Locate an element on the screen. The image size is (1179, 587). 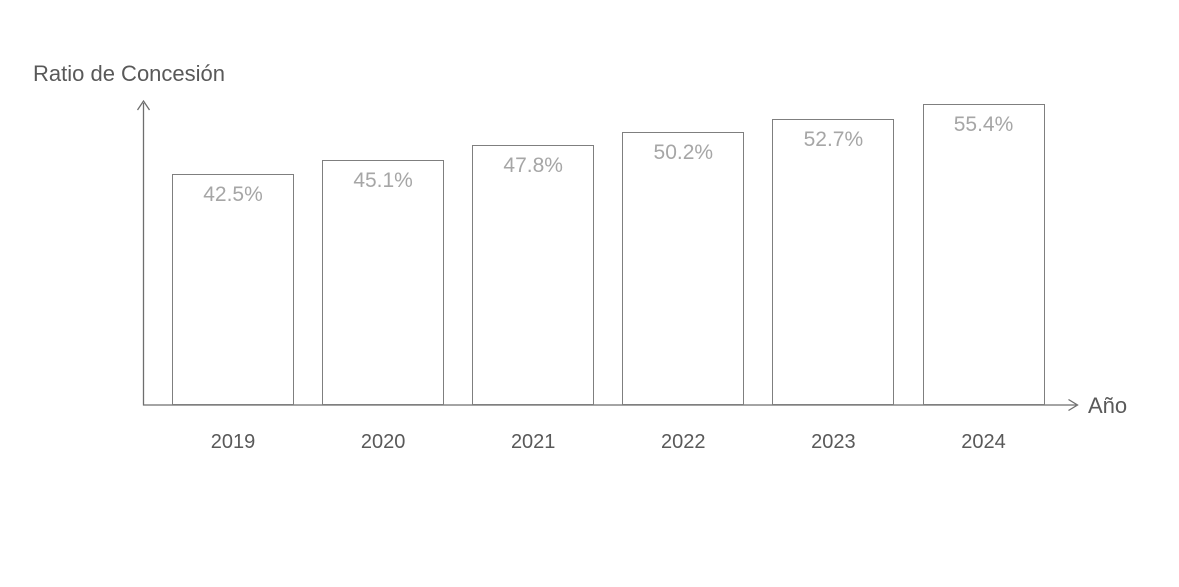
bar-2019: 42.5% is located at coordinates (233, 289).